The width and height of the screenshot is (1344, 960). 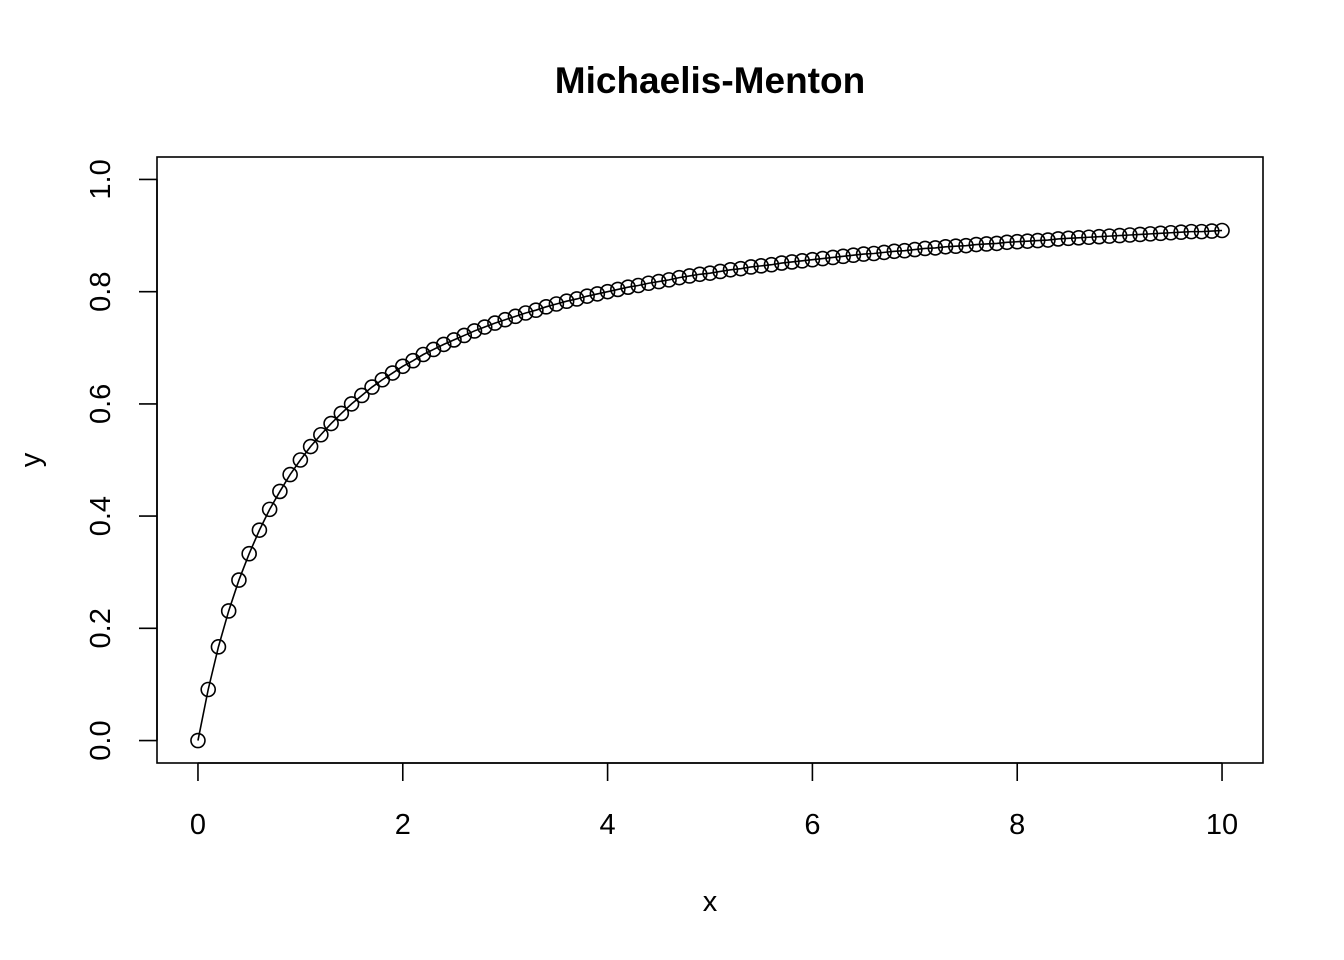 What do you see at coordinates (710, 902) in the screenshot?
I see `x-axis-label: x` at bounding box center [710, 902].